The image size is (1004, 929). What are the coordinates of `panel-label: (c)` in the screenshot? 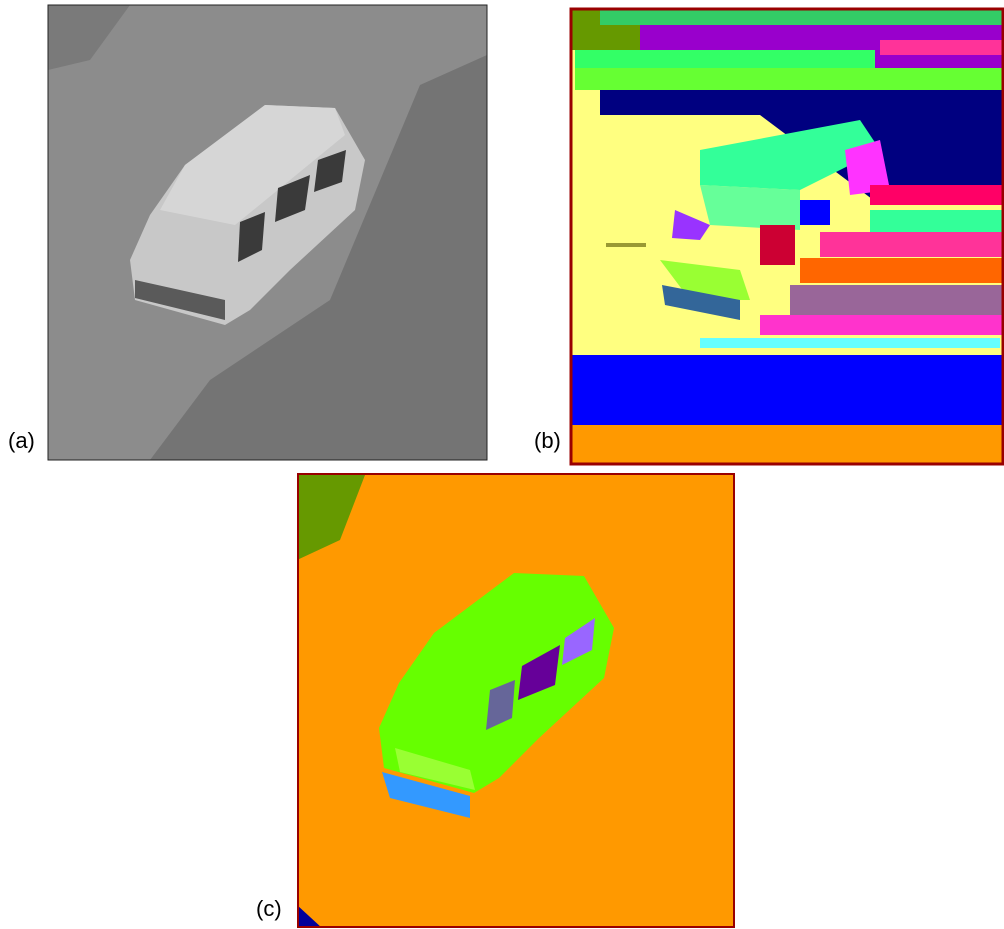 It's located at (269, 908).